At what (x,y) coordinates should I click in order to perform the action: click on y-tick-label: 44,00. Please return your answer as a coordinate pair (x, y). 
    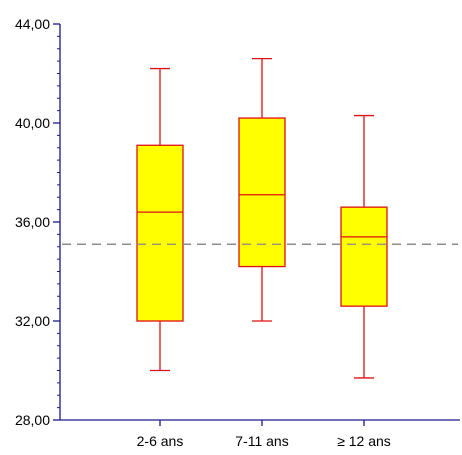
    Looking at the image, I should click on (32, 24).